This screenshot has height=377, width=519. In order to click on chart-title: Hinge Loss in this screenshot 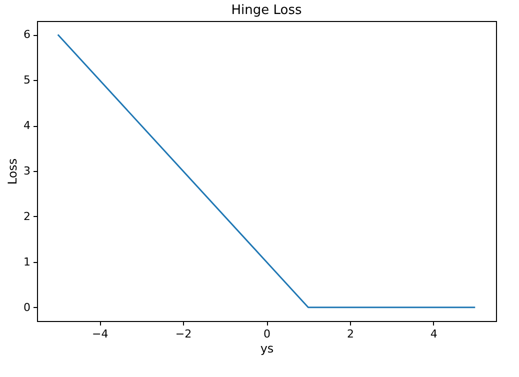, I will do `click(266, 10)`.